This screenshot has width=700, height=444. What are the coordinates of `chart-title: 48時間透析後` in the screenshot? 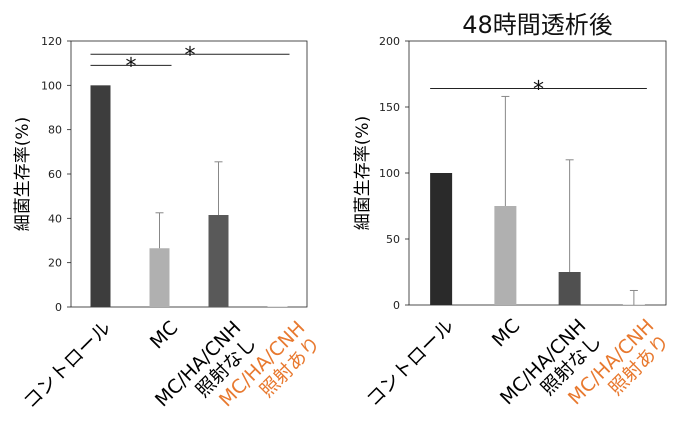 It's located at (537, 25).